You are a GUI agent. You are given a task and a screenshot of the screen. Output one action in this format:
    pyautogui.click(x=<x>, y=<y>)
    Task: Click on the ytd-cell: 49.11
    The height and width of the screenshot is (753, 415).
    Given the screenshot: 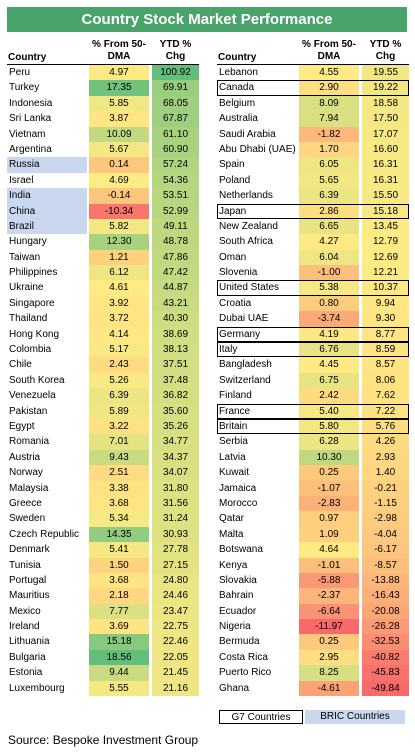 What is the action you would take?
    pyautogui.click(x=175, y=226)
    